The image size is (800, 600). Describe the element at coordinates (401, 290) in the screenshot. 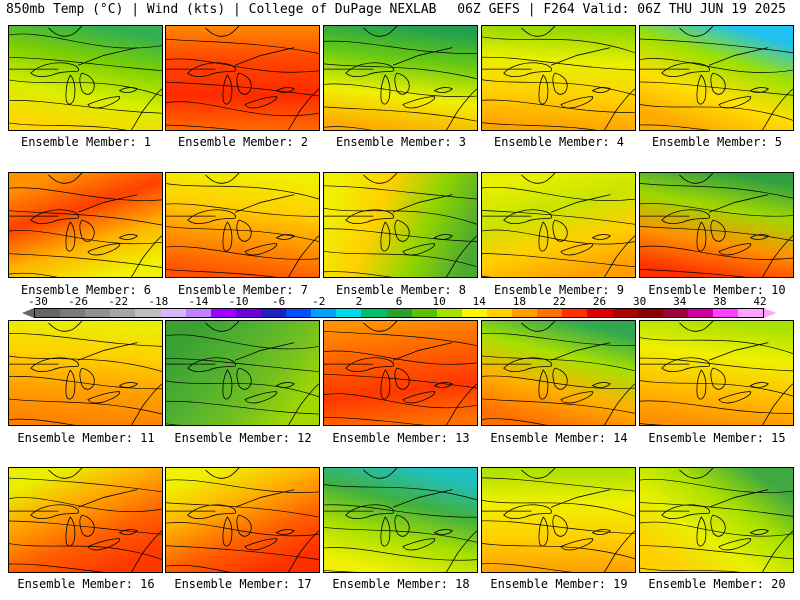

I see `ensemble-member-label: Ensemble Member: 8` at that location.